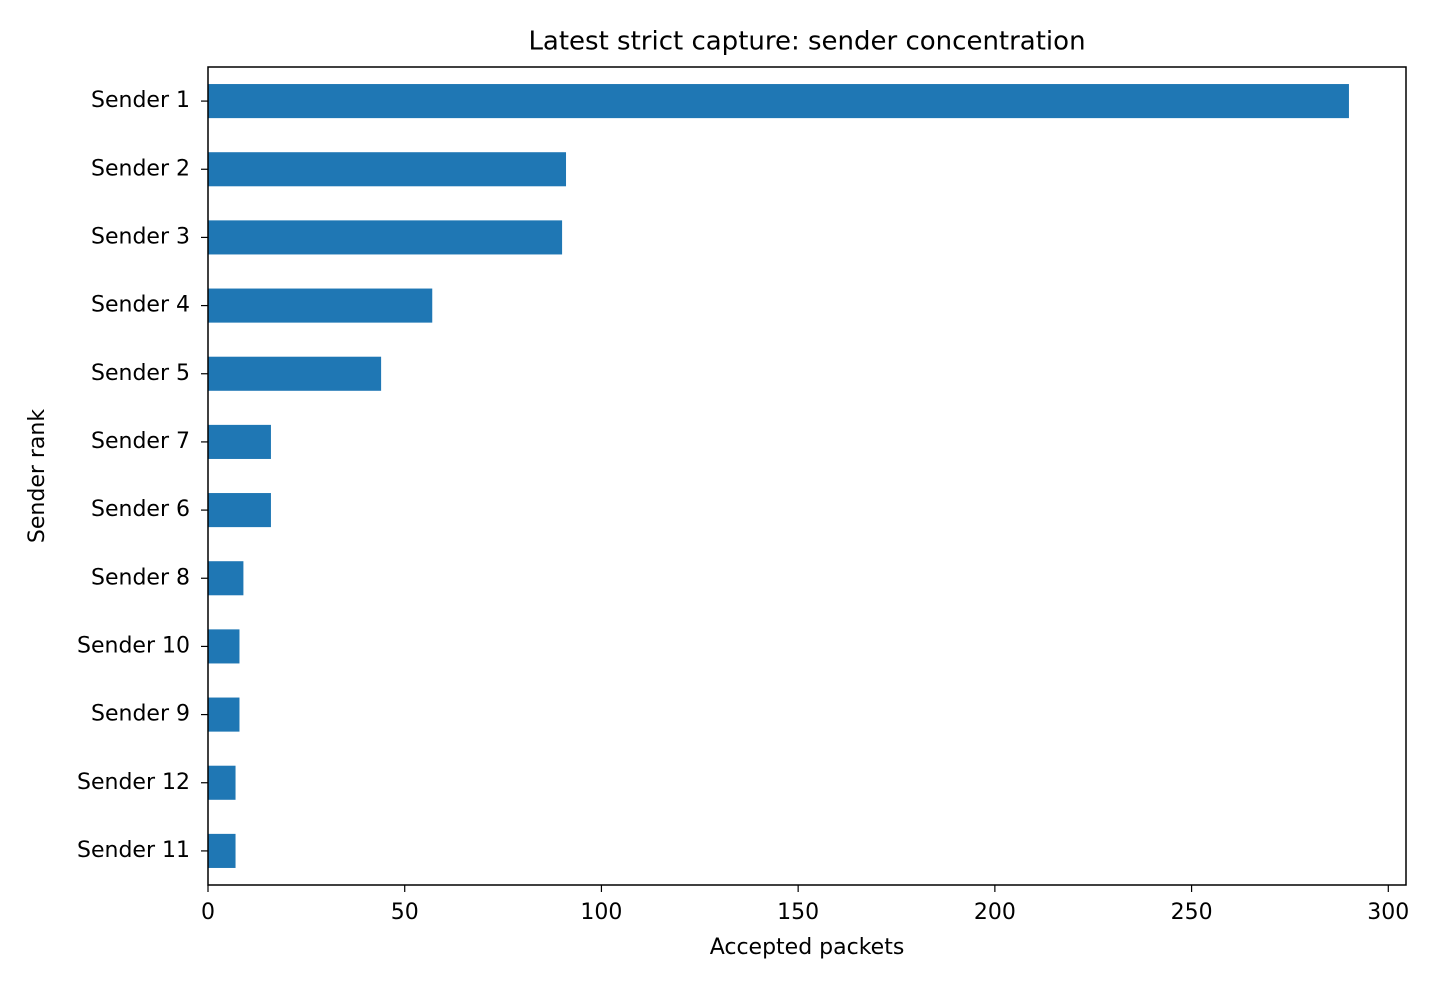 This screenshot has height=990, width=1440. I want to click on y-tick-label: Sender 7, so click(140, 441).